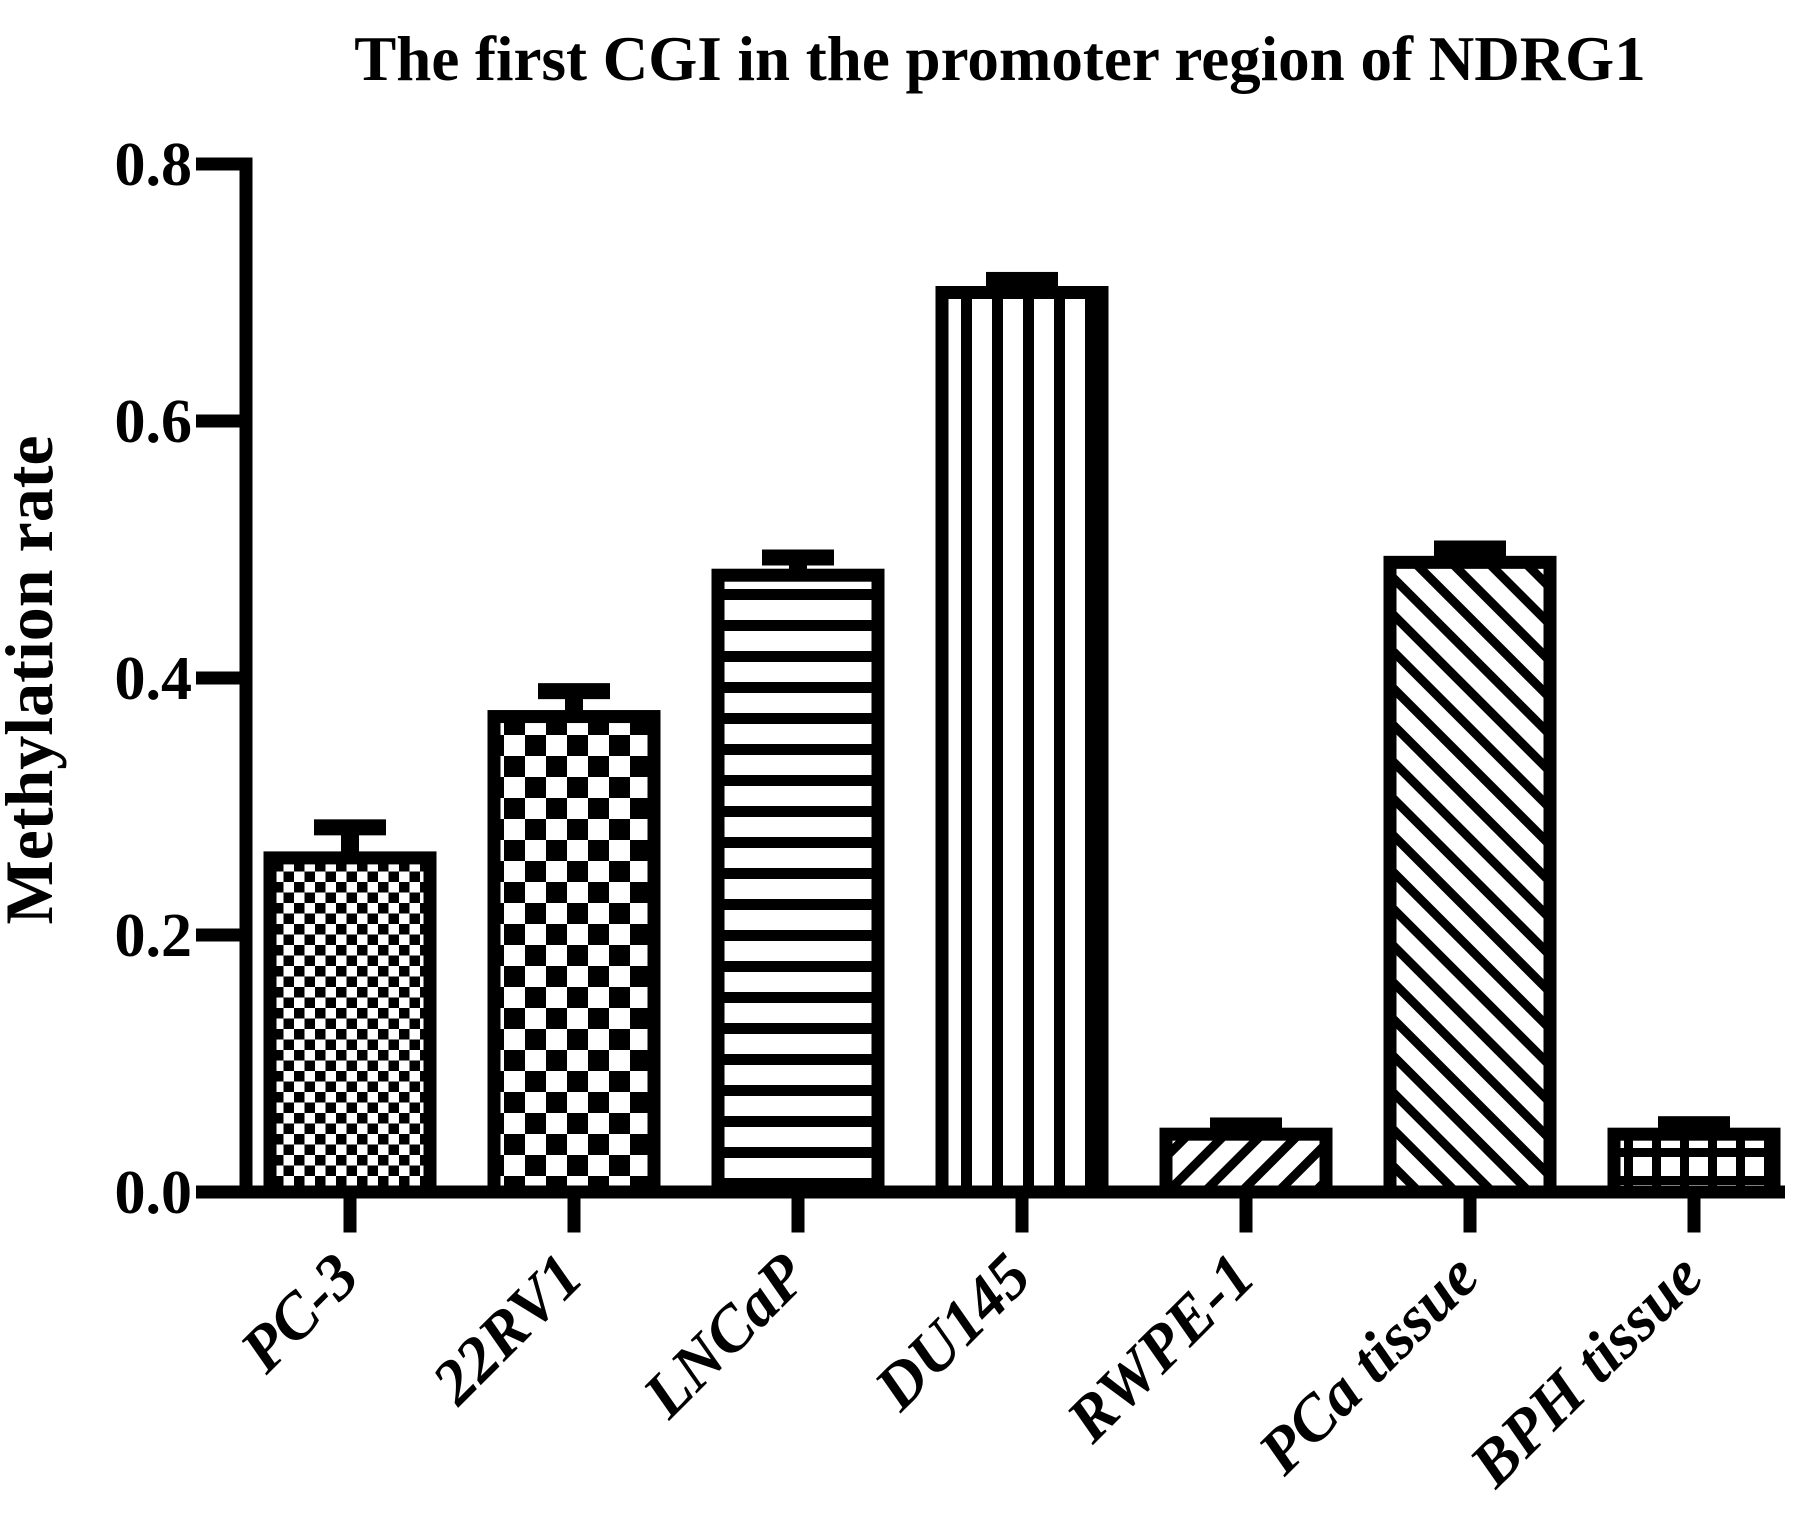 This screenshot has width=1795, height=1522. Describe the element at coordinates (798, 883) in the screenshot. I see `bar-LNCaP` at that location.